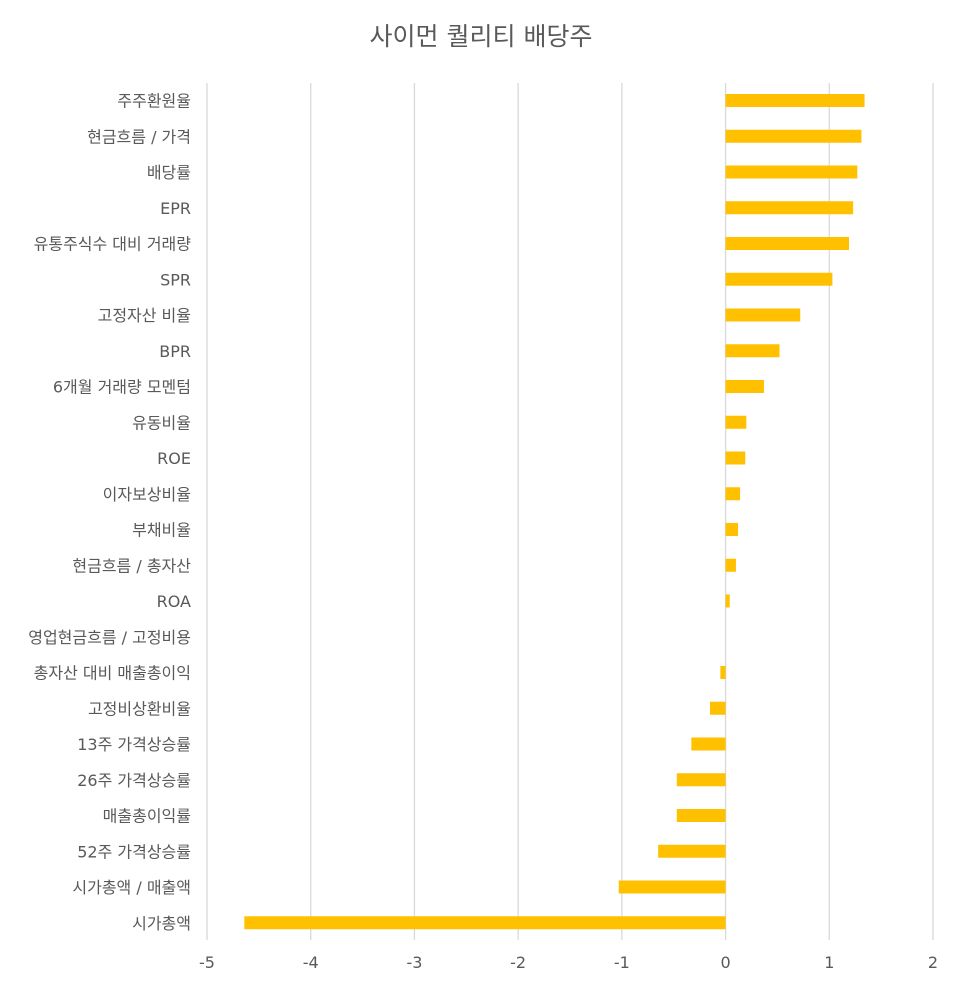 This screenshot has height=985, width=962. Describe the element at coordinates (518, 962) in the screenshot. I see `x-tick-label: -2` at that location.